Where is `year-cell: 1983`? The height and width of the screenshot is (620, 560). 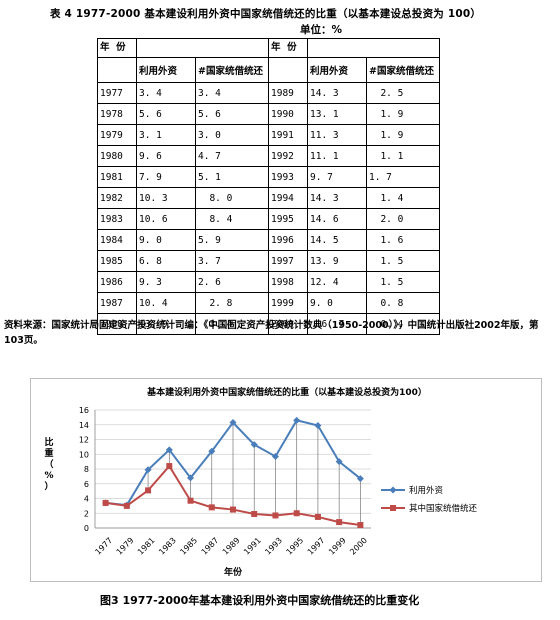 year-cell: 1983 is located at coordinates (117, 219).